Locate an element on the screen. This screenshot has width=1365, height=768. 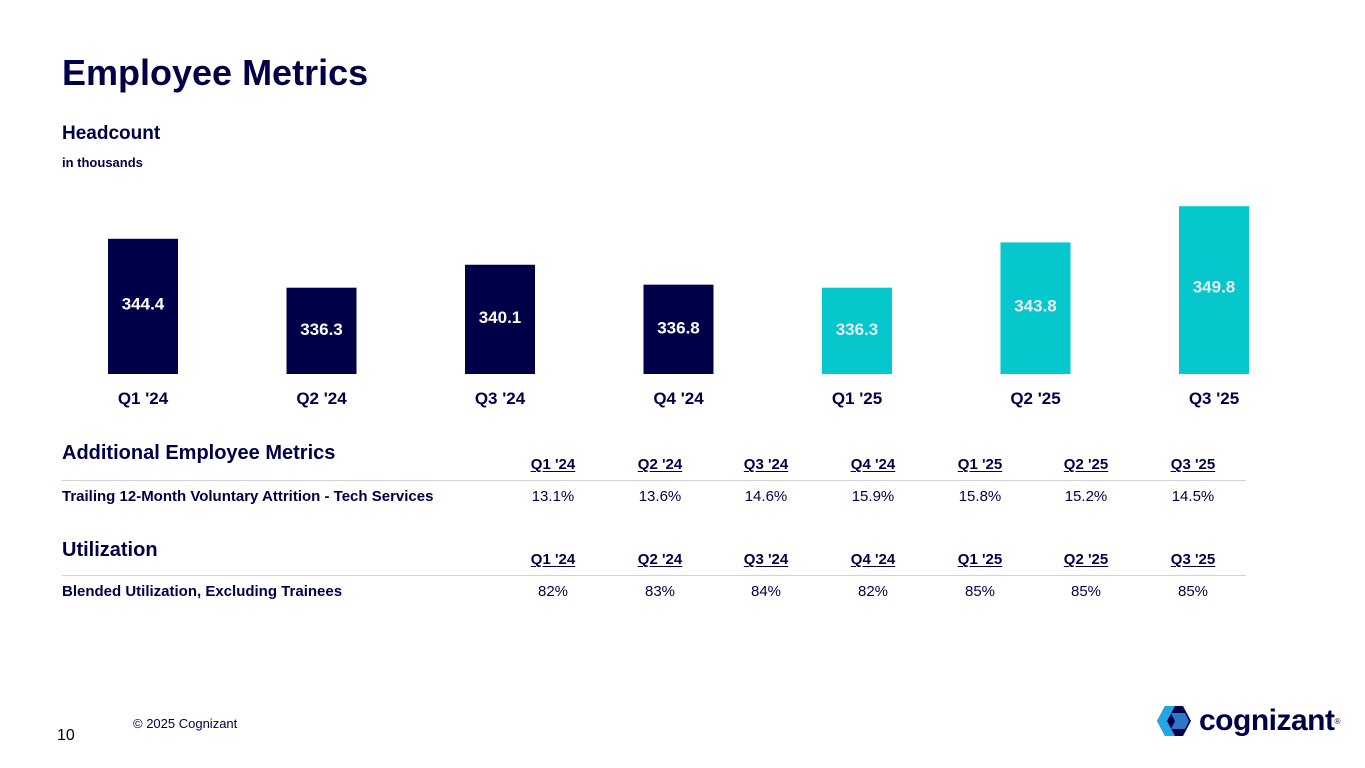
additional-metrics-heading: Additional Employee Metrics is located at coordinates (199, 453).